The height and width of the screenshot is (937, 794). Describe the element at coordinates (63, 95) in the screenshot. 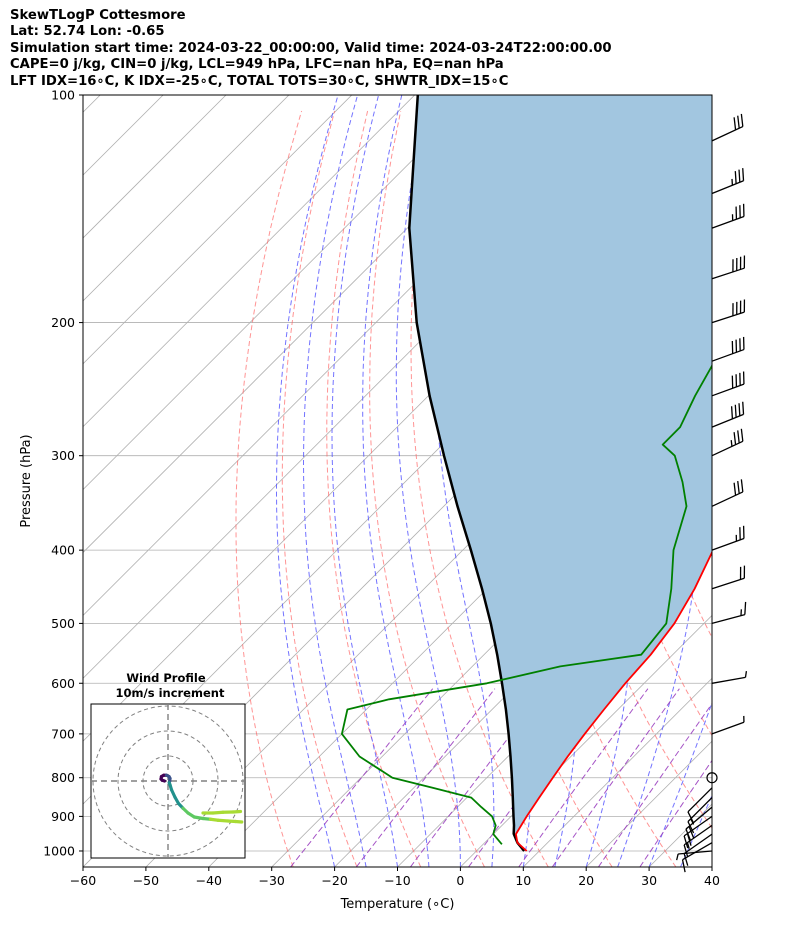

I see `y-tick-label: 100` at that location.